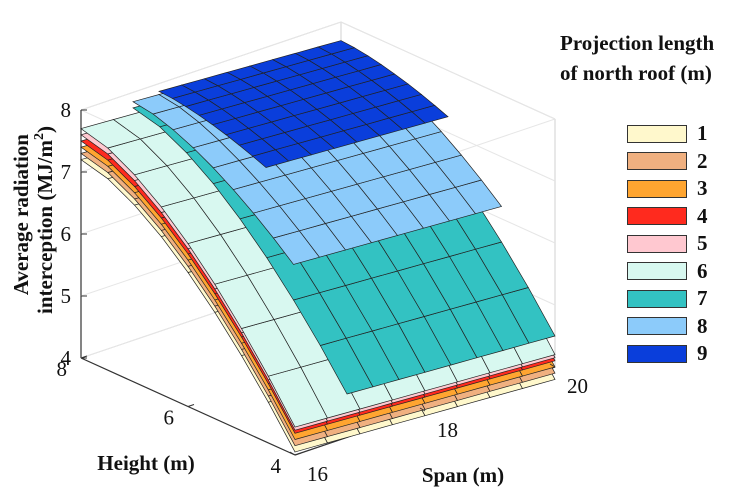 This screenshot has width=750, height=492. What do you see at coordinates (21, 214) in the screenshot?
I see `z-axis-label-line1: Average radiation` at bounding box center [21, 214].